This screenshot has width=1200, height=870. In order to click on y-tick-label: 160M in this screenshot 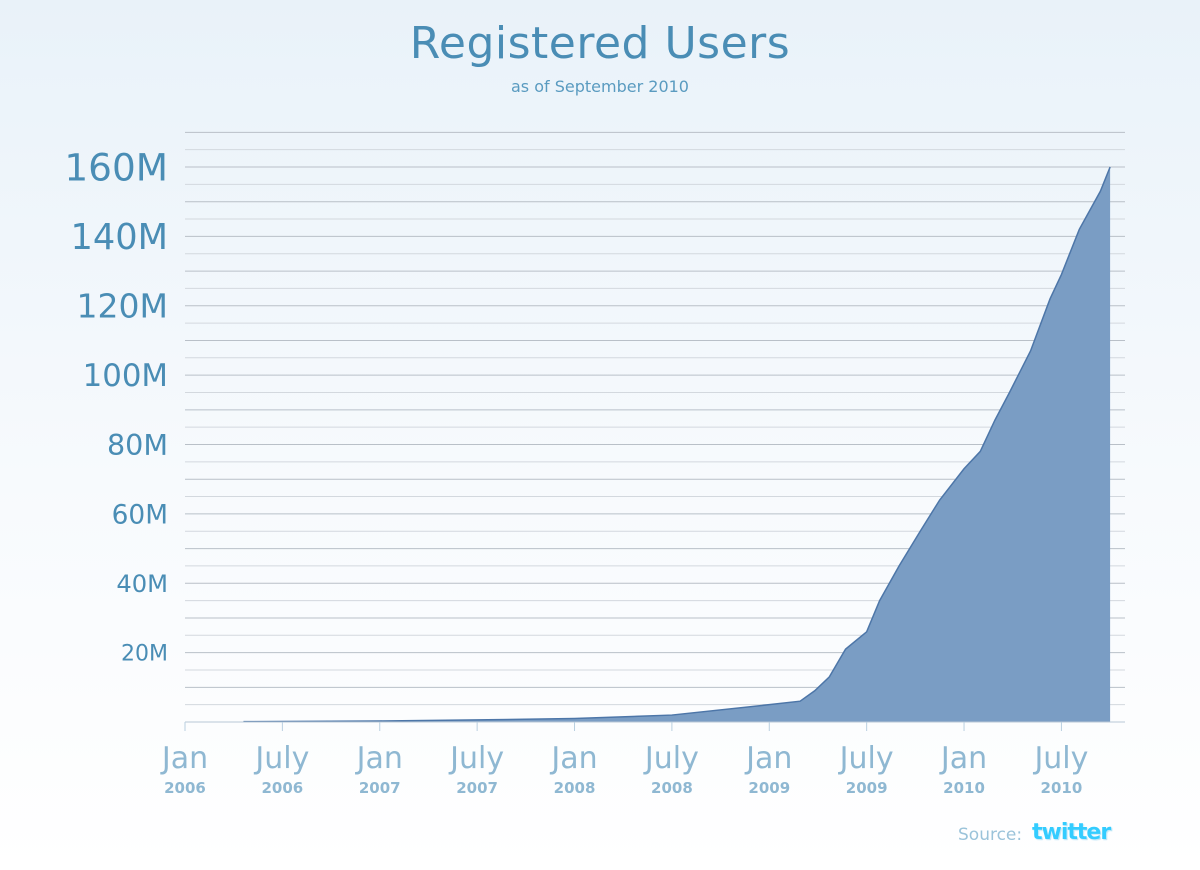, I will do `click(116, 167)`.